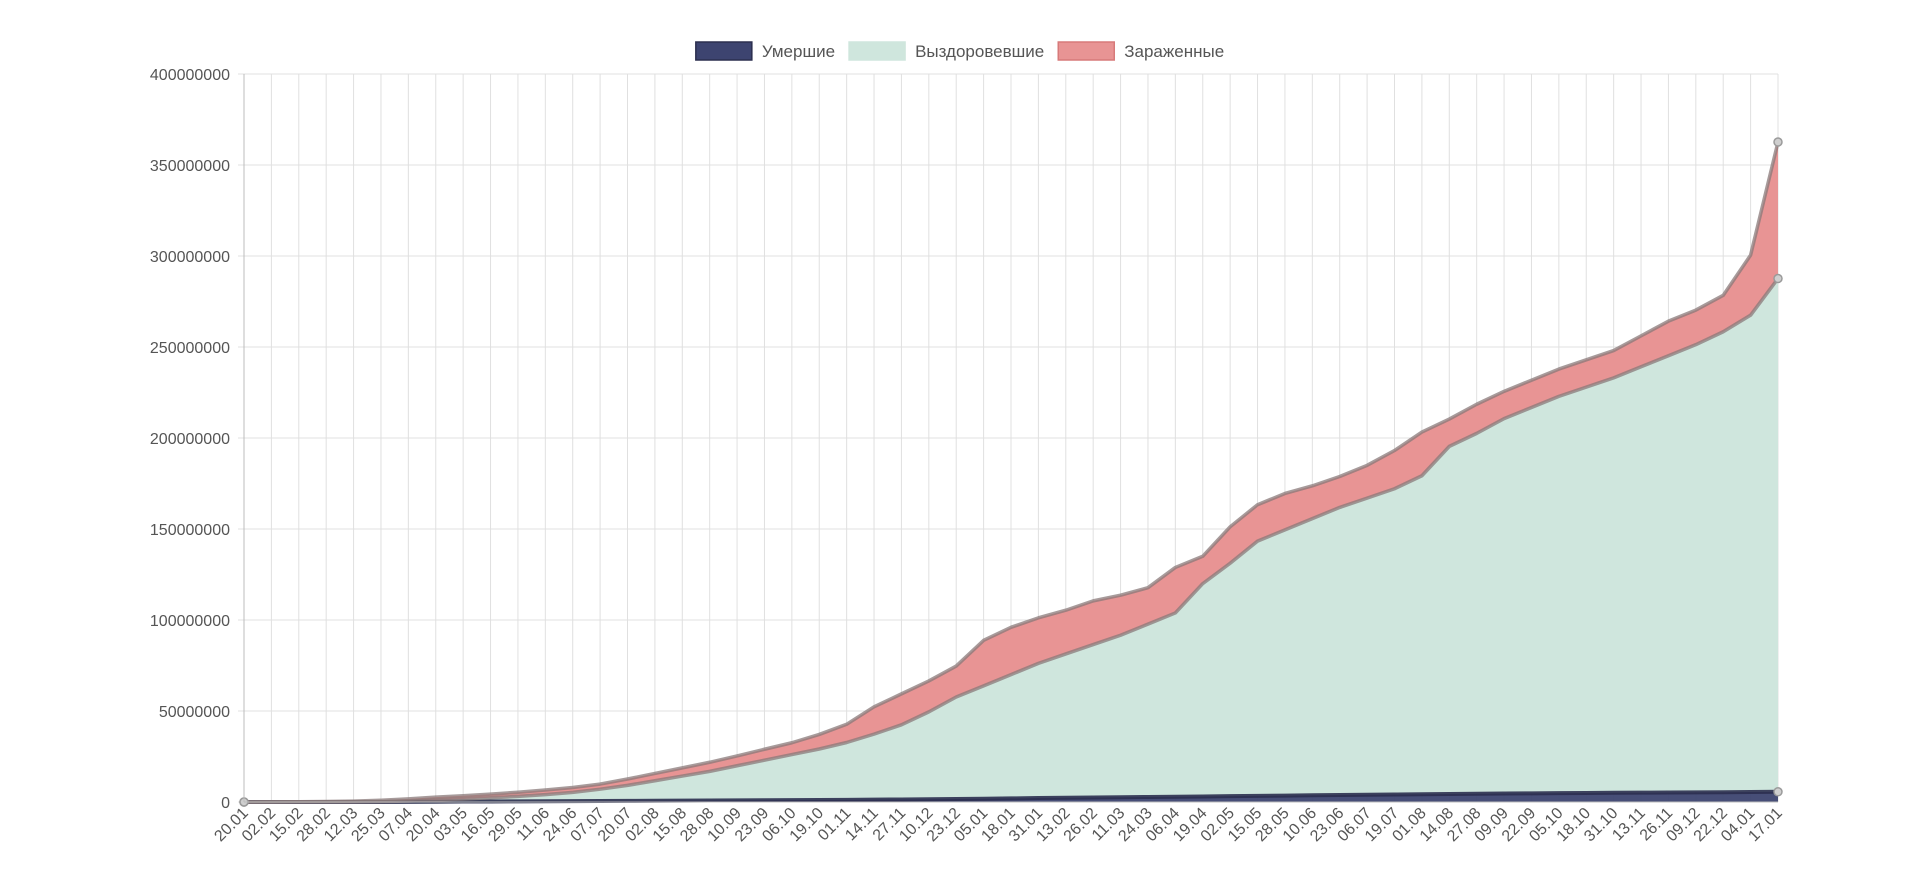 Image resolution: width=1920 pixels, height=874 pixels. Describe the element at coordinates (190, 621) in the screenshot. I see `y-tick-label: 100000000` at that location.